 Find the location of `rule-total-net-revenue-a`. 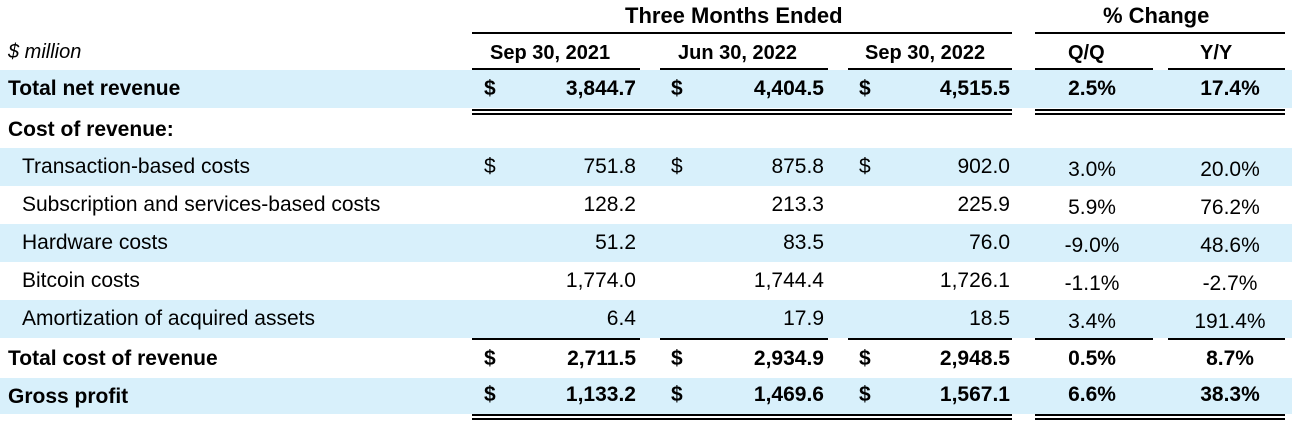

rule-total-net-revenue-a is located at coordinates (742, 110).